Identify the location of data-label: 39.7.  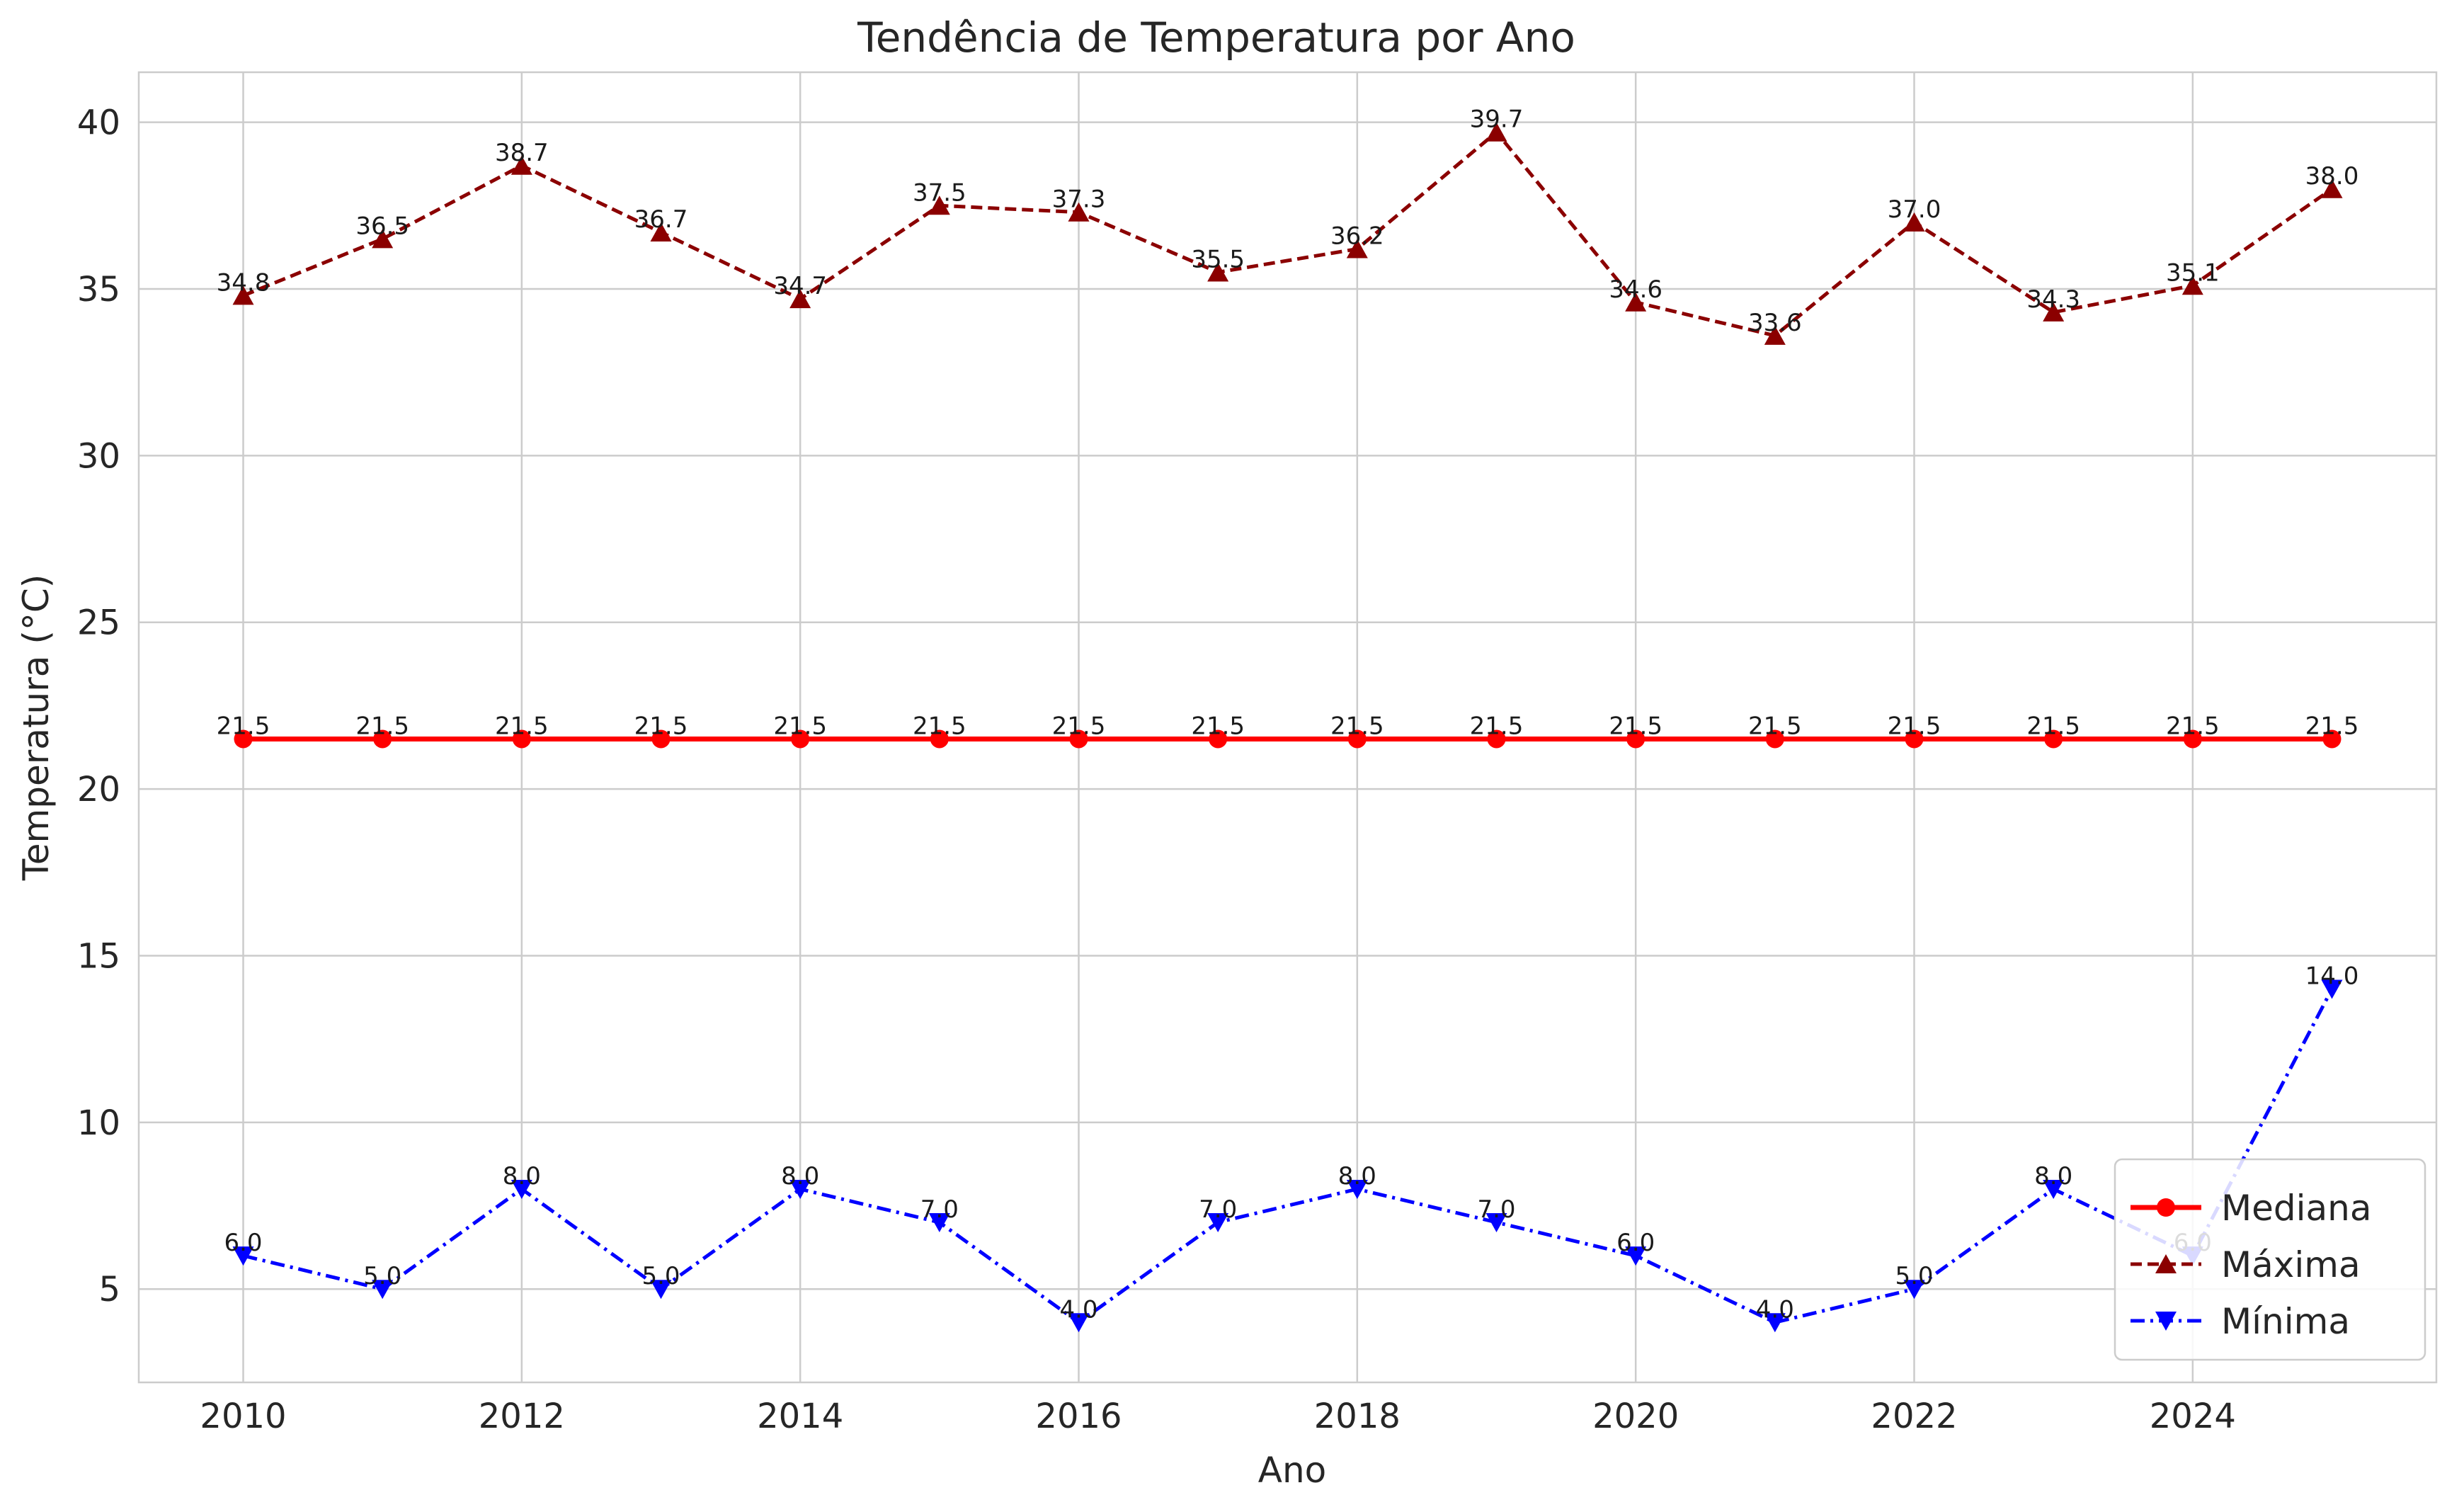
(1497, 120).